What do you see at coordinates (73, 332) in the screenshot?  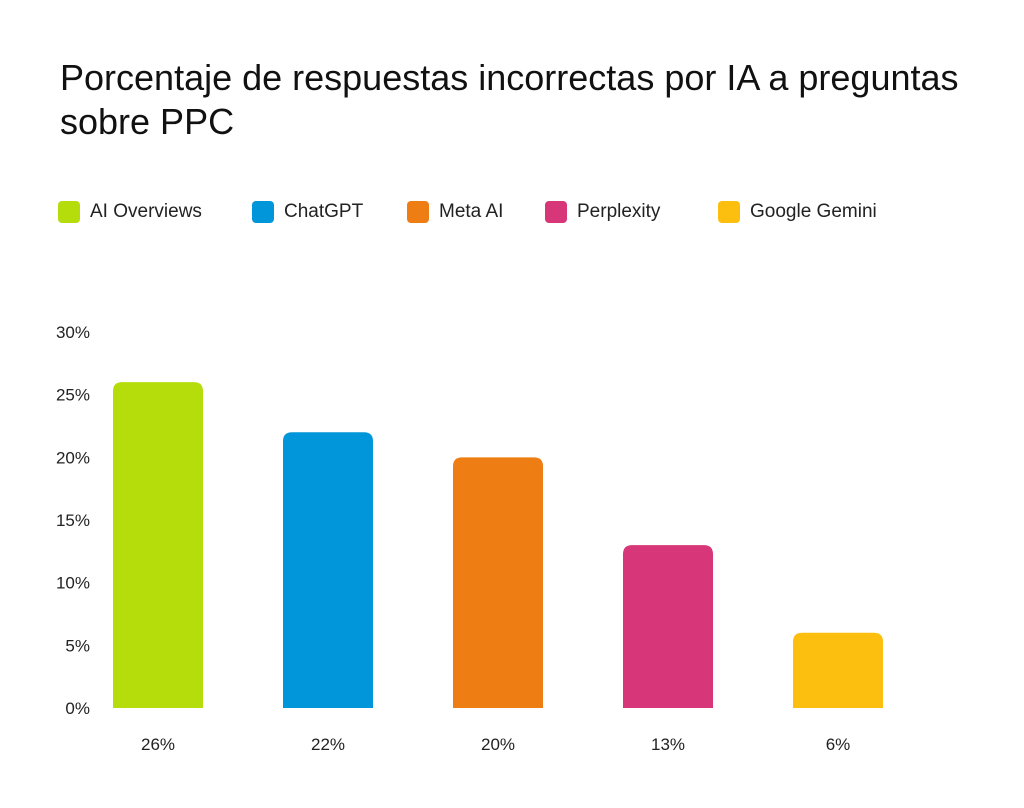 I see `y-tick-label: 30%` at bounding box center [73, 332].